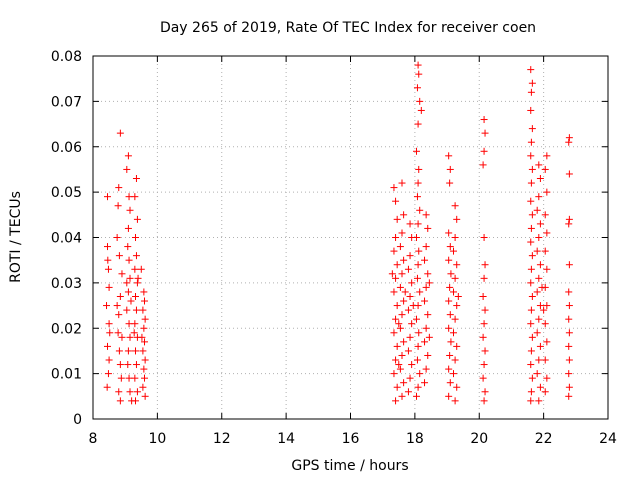 This screenshot has width=640, height=480. I want to click on y-axis-label: ROTI / TECUs, so click(16, 237).